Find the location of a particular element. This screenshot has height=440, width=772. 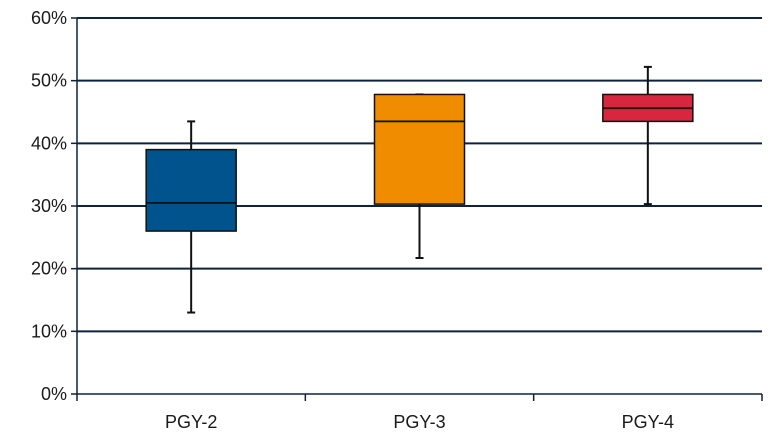

y-tick-label: 60% is located at coordinates (49, 18).